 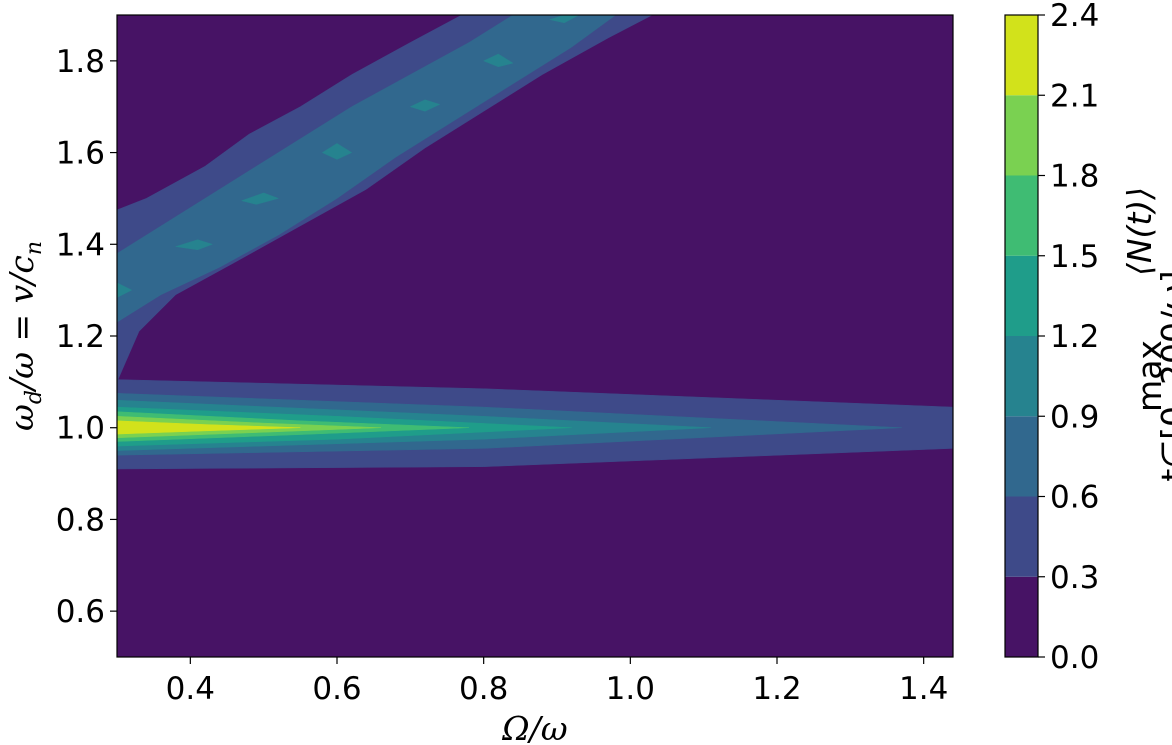 What do you see at coordinates (190, 689) in the screenshot?
I see `x-tick-label: 0.4` at bounding box center [190, 689].